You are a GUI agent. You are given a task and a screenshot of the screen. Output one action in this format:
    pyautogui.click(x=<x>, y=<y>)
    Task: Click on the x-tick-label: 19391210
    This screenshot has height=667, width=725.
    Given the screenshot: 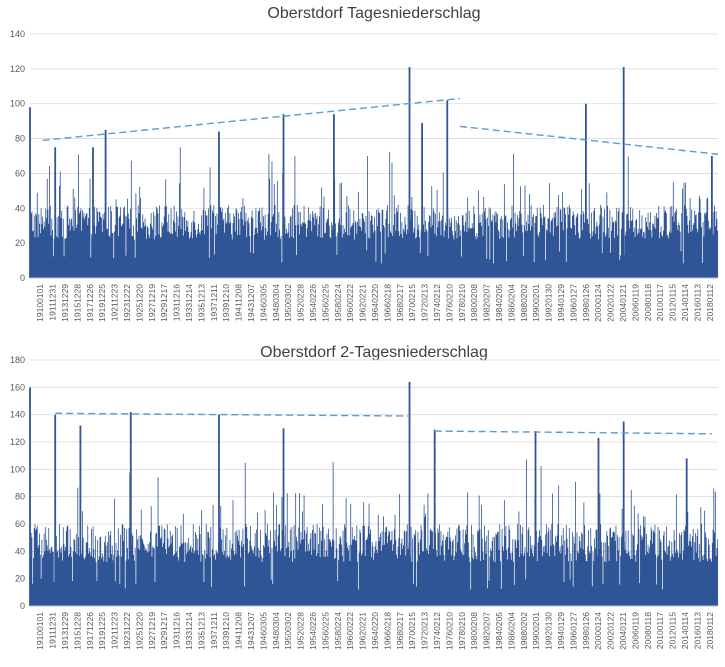 What is the action you would take?
    pyautogui.click(x=226, y=303)
    